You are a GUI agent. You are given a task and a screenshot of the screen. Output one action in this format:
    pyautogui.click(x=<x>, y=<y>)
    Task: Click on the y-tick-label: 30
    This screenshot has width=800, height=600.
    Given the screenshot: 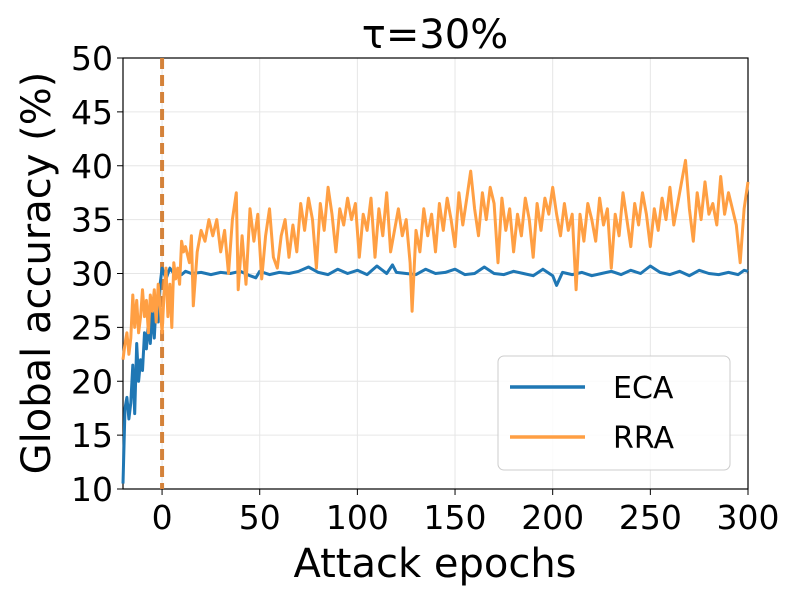 What is the action you would take?
    pyautogui.click(x=92, y=274)
    